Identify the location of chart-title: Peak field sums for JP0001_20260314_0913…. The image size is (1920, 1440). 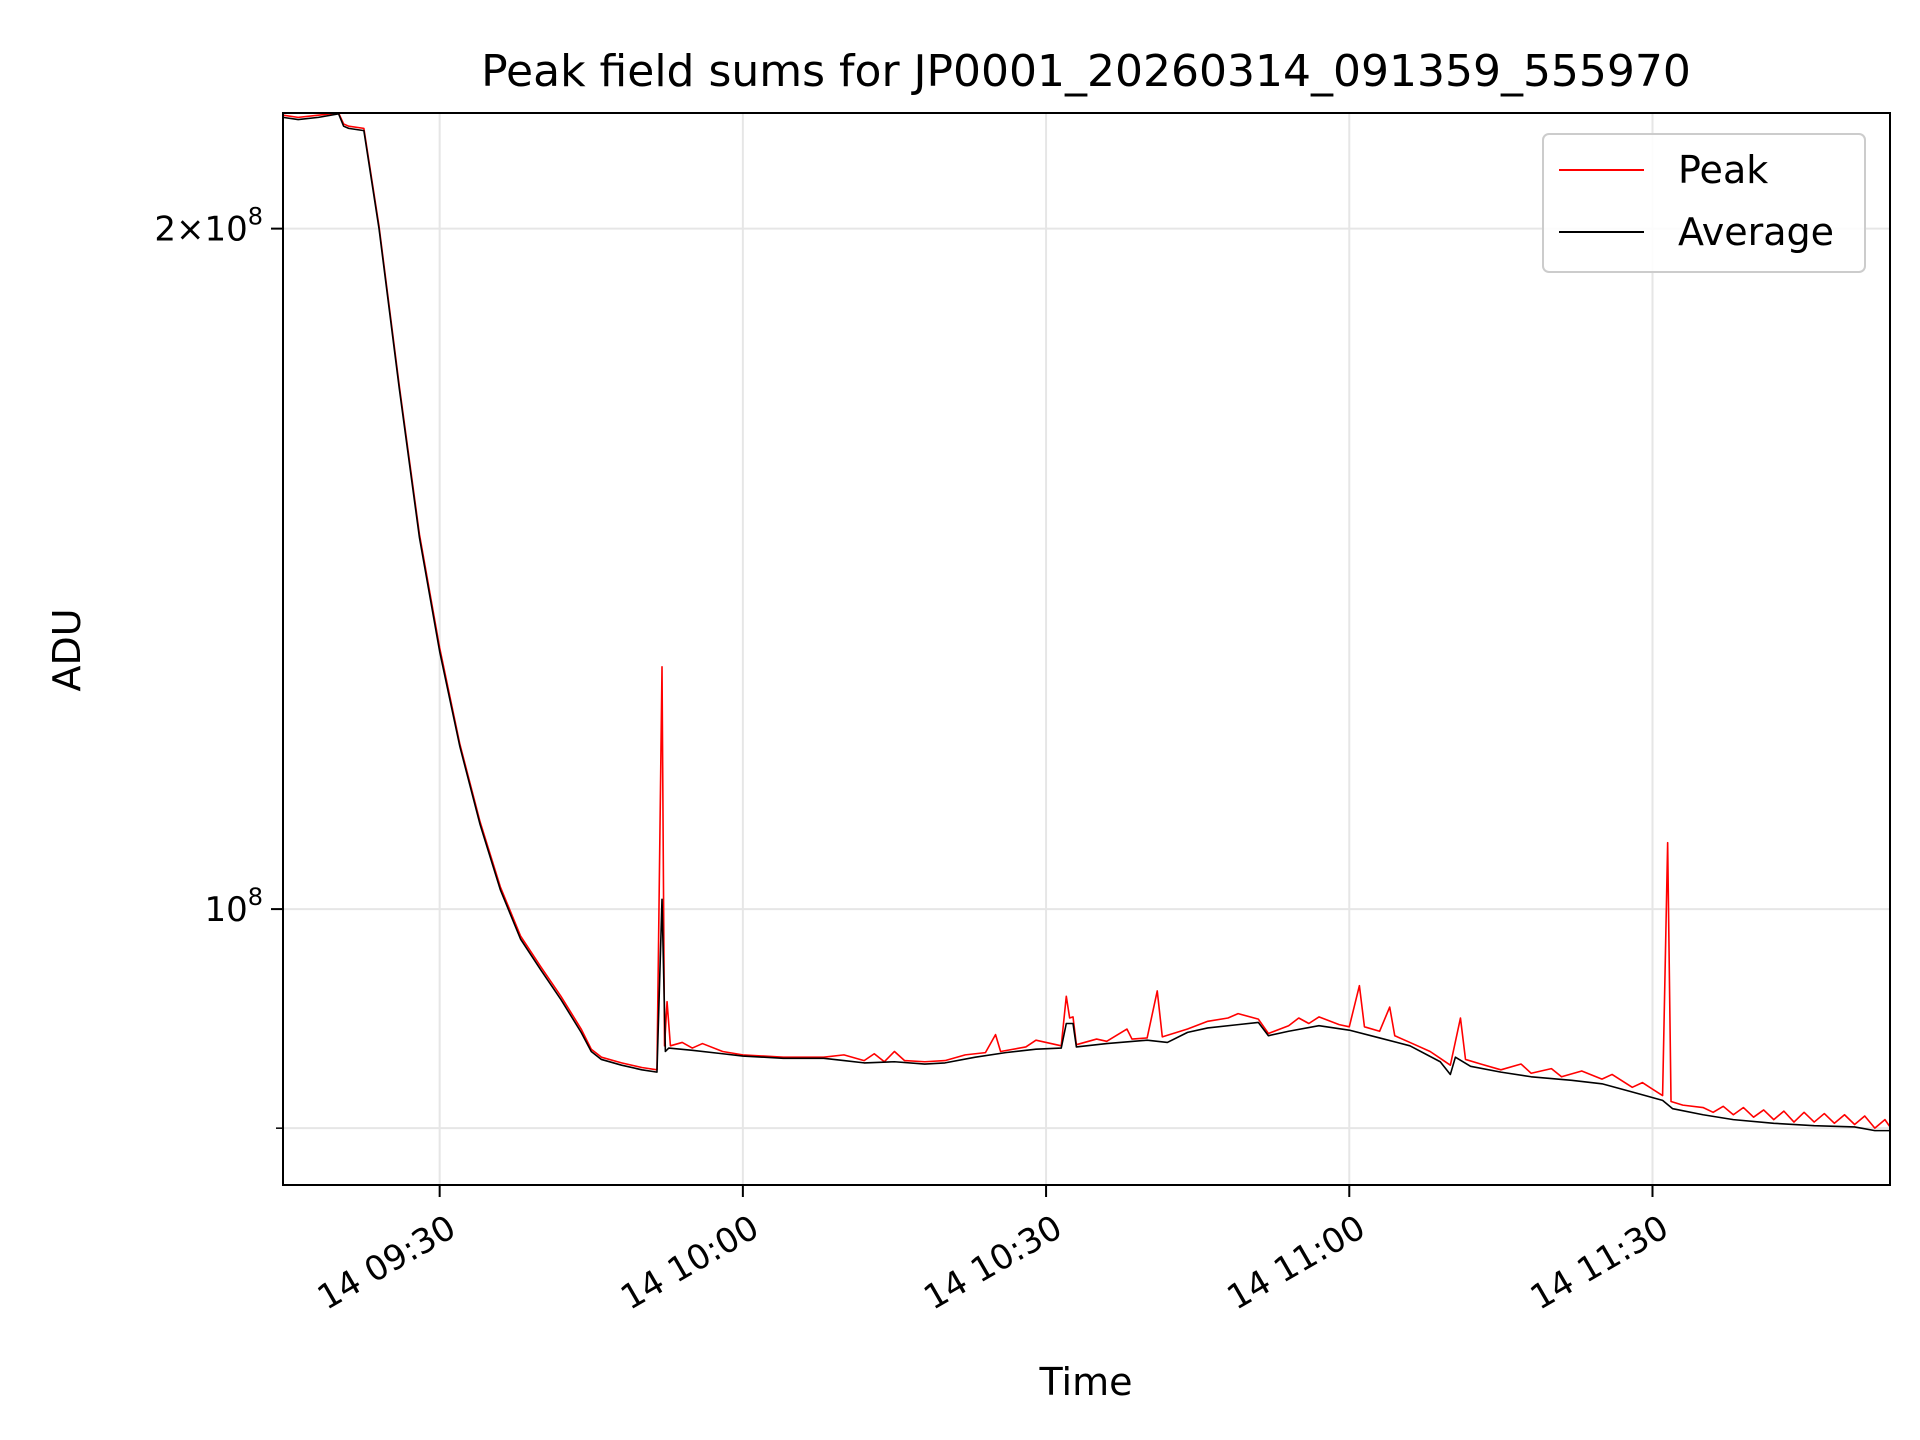
(1086, 71).